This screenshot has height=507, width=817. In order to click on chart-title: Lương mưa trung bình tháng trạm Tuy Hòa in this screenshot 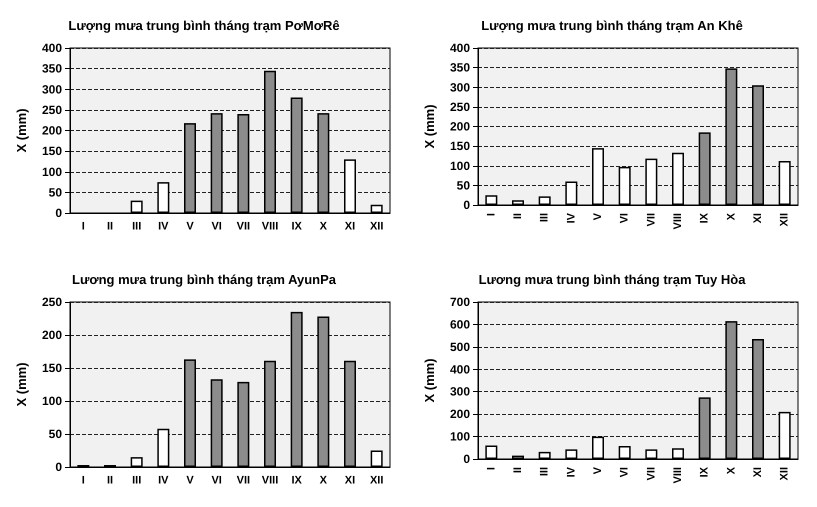, I will do `click(612, 279)`.